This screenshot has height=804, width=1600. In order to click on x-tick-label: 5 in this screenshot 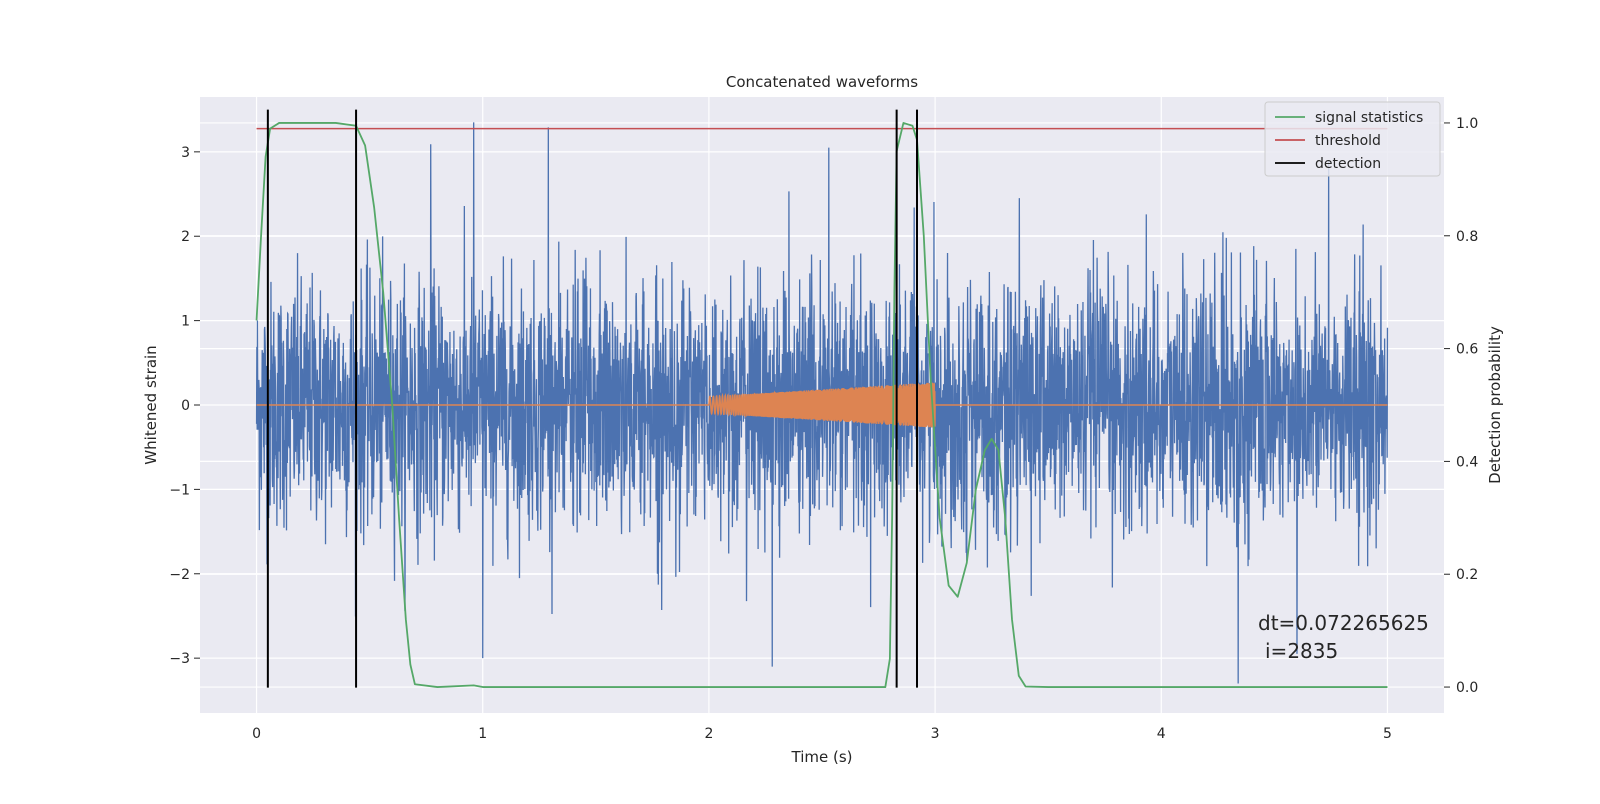, I will do `click(1387, 734)`.